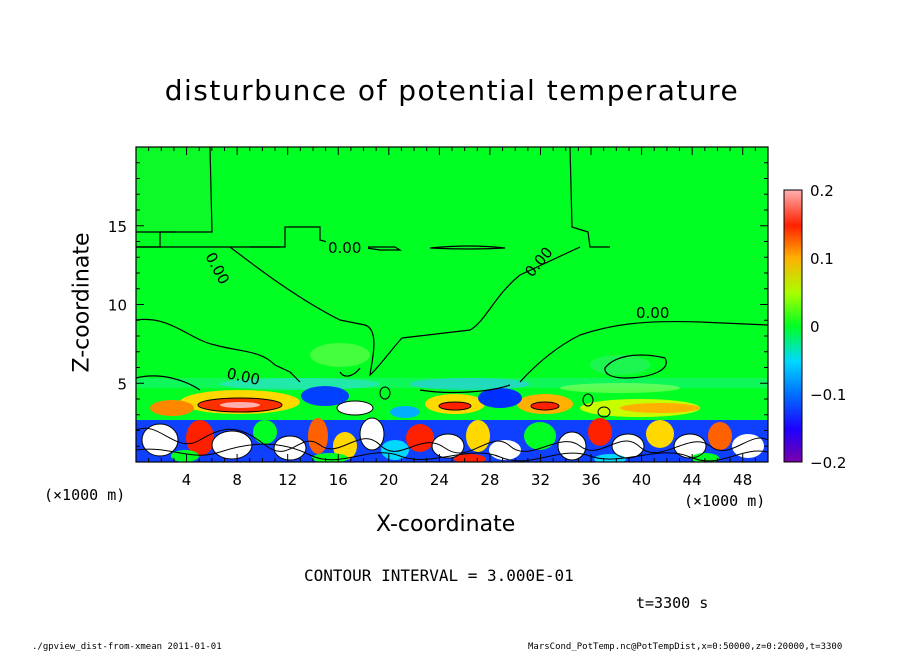  Describe the element at coordinates (122, 384) in the screenshot. I see `y-tick-label: 5` at that location.